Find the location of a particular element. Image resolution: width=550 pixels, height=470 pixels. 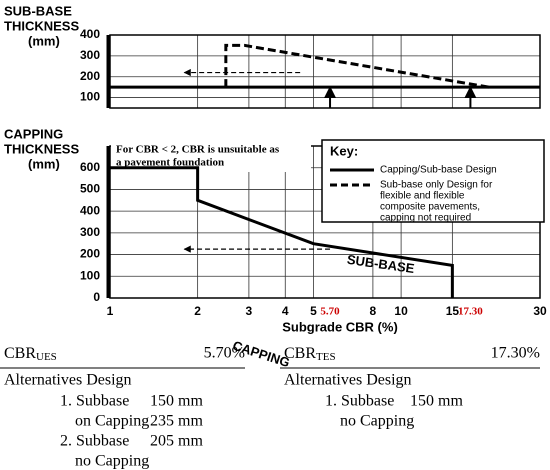

legend-title: Key: is located at coordinates (344, 150).